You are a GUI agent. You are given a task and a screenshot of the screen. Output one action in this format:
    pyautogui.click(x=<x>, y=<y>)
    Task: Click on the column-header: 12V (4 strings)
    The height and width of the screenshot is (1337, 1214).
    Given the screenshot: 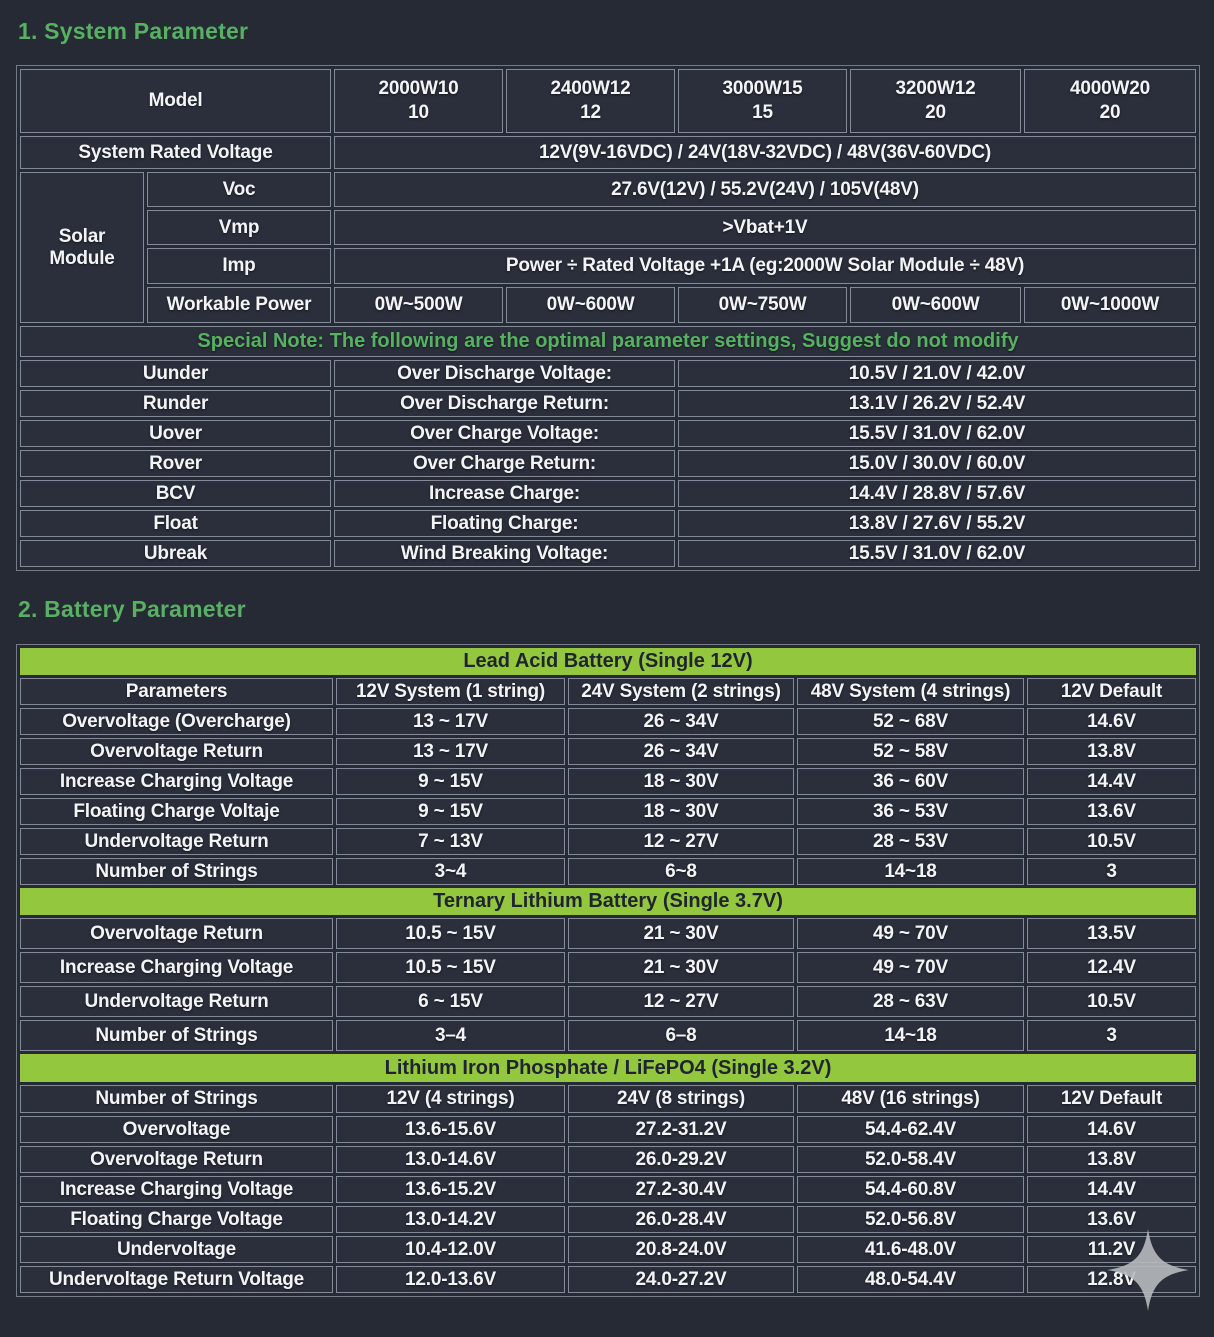 What is the action you would take?
    pyautogui.click(x=450, y=1099)
    